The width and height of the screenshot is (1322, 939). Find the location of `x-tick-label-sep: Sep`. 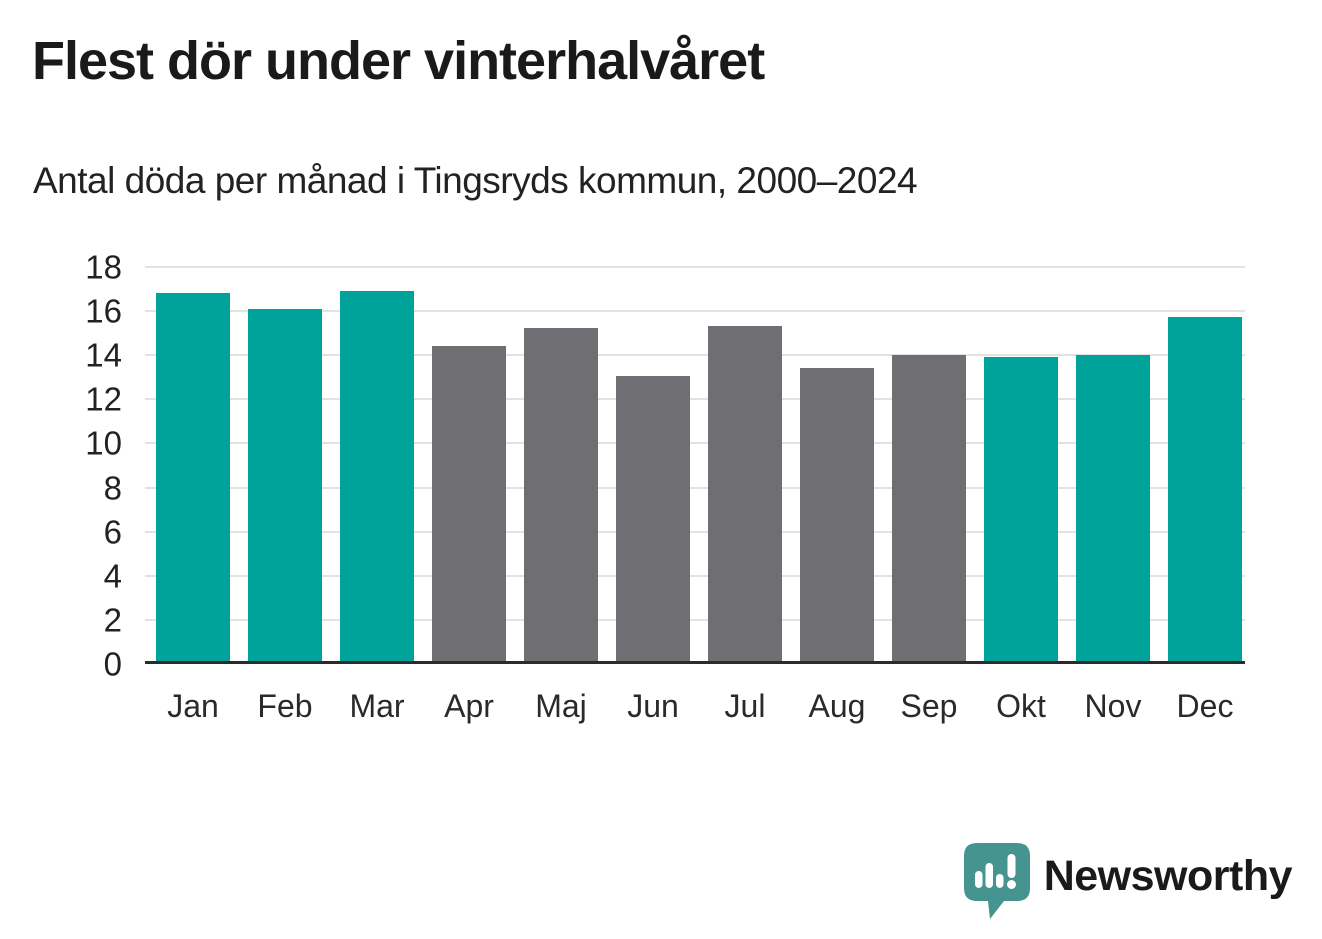

x-tick-label-sep: Sep is located at coordinates (929, 706).